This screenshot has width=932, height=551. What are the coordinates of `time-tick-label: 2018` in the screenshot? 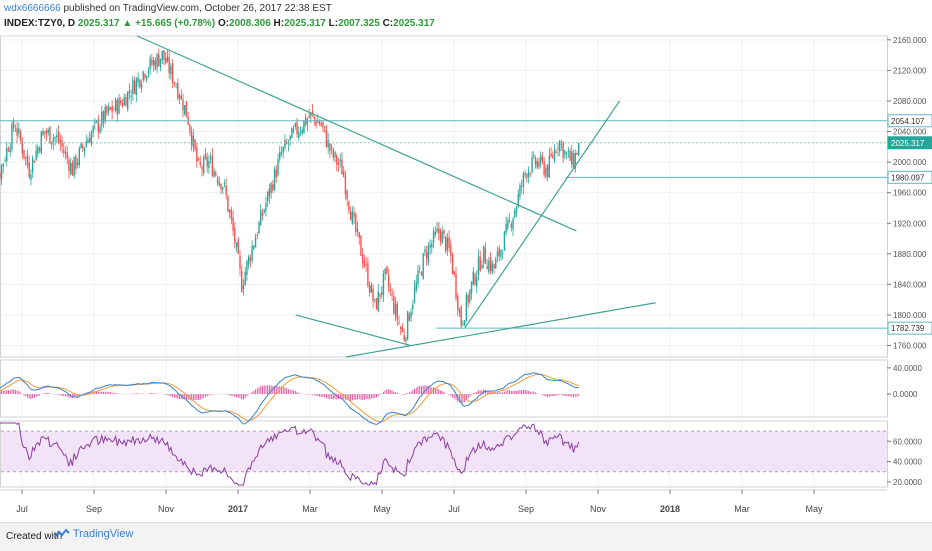 It's located at (670, 509).